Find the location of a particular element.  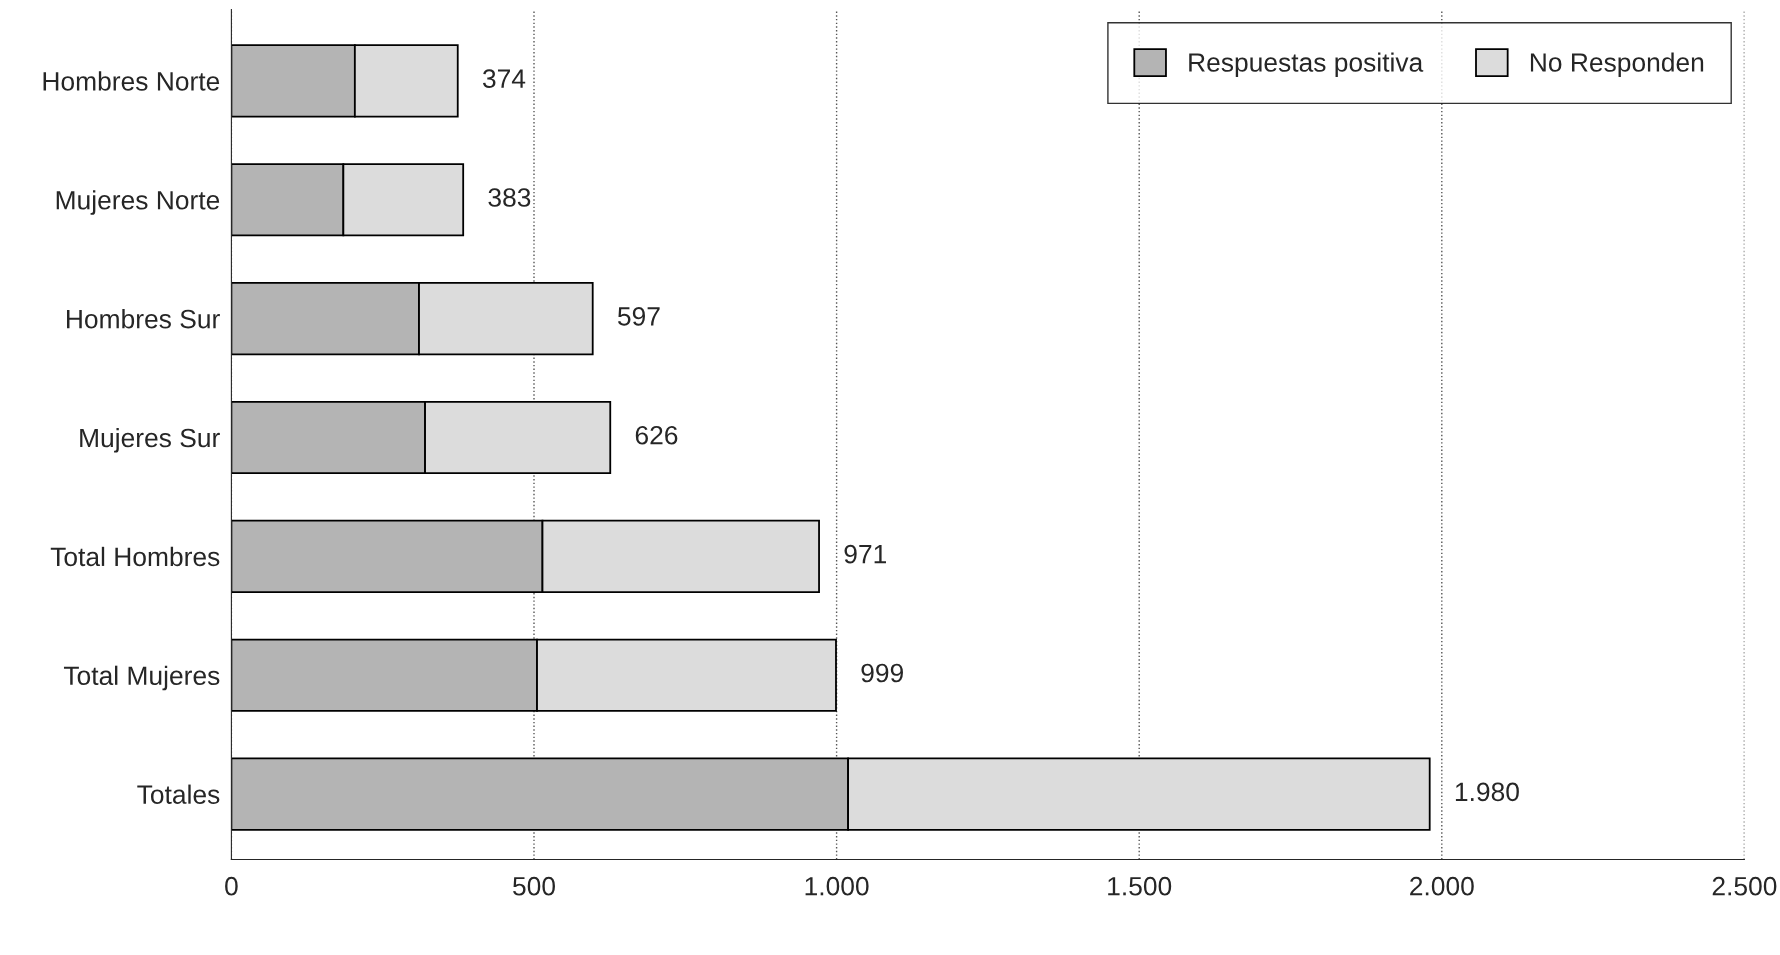

x-tick-label: 0 is located at coordinates (231, 886).